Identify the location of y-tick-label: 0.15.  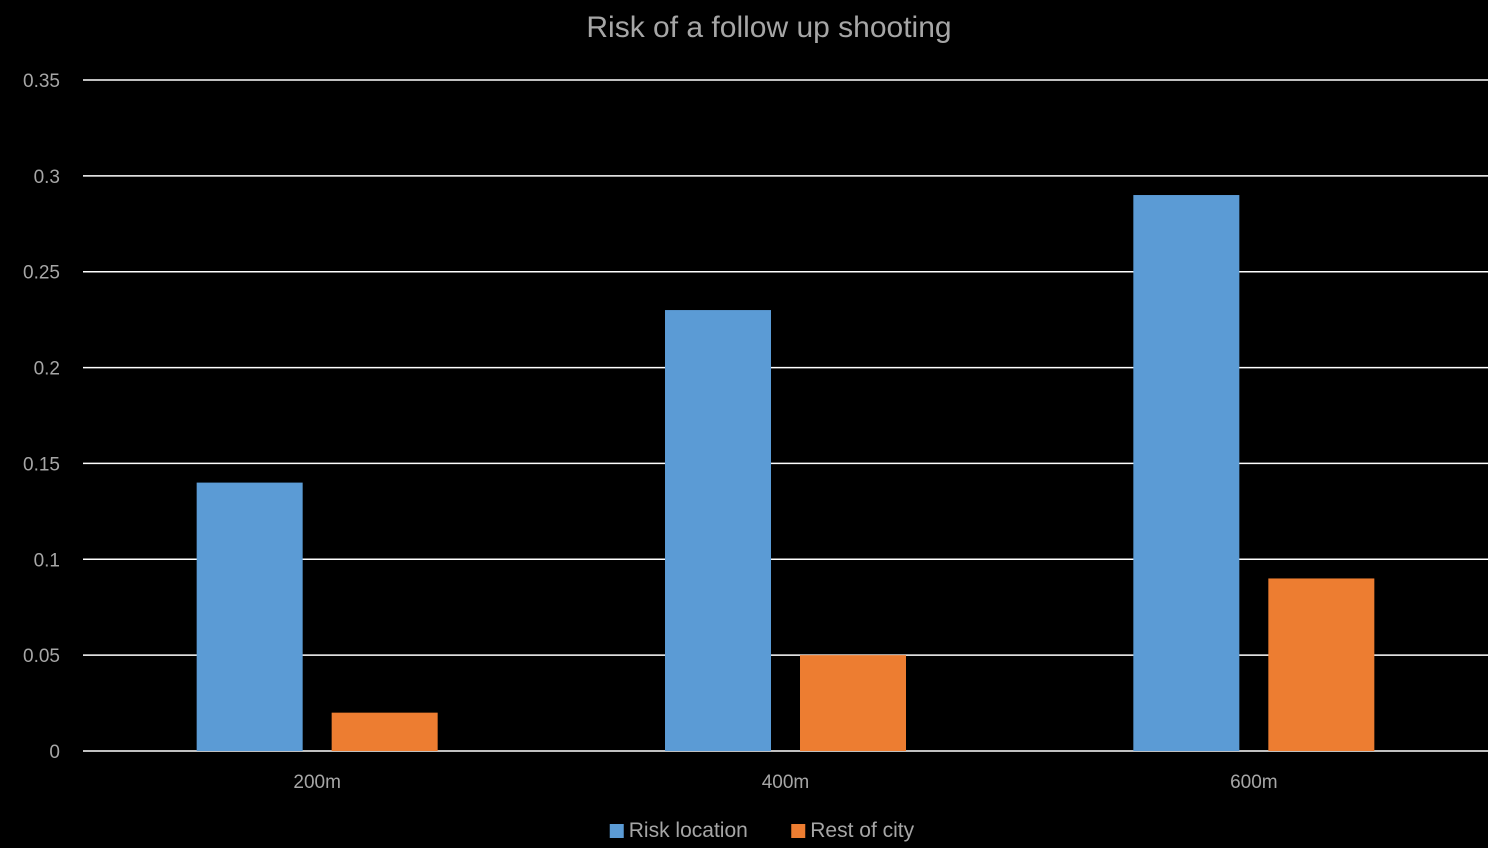
(41, 464).